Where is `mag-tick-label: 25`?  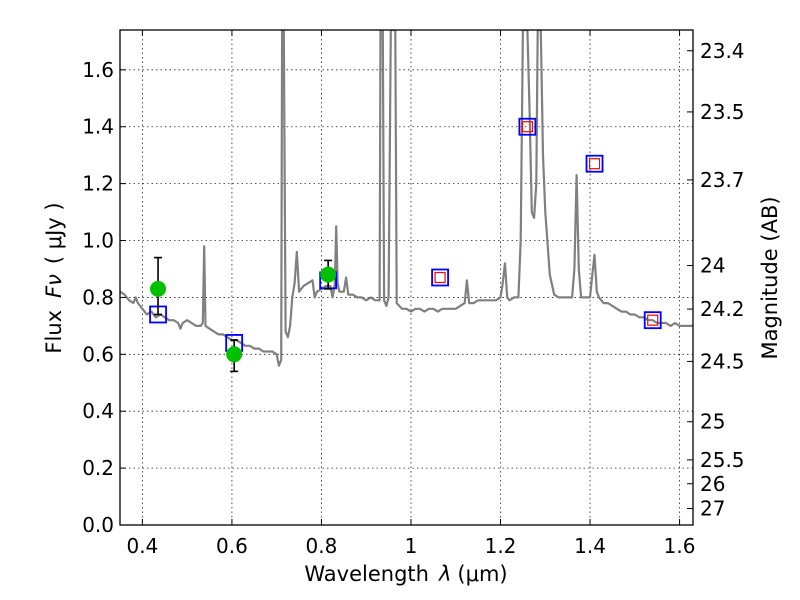
mag-tick-label: 25 is located at coordinates (712, 422).